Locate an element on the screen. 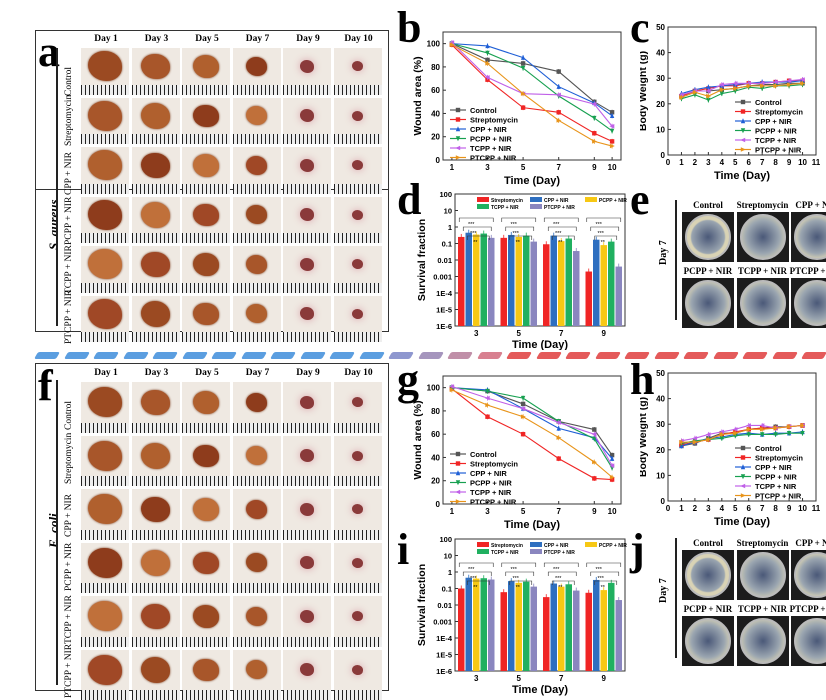  x-axis-label: Time (Day) is located at coordinates (540, 344).